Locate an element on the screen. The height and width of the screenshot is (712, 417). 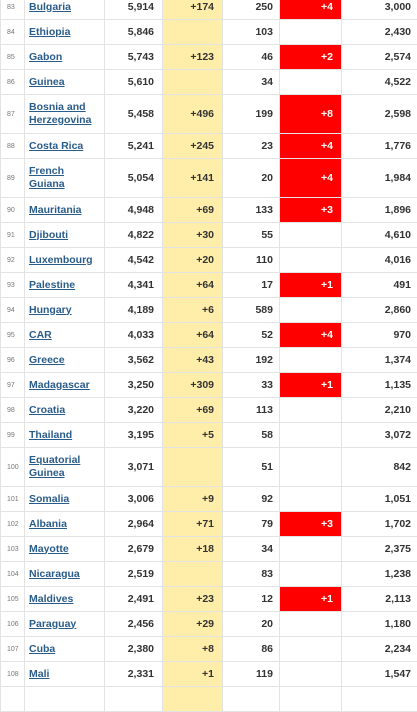
rank-cell: 84 is located at coordinates (13, 32).